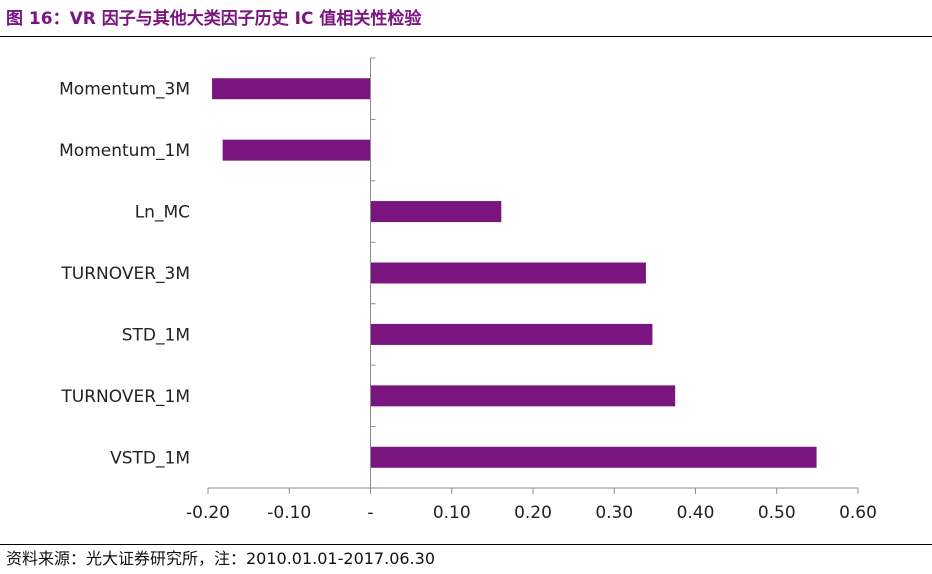 The height and width of the screenshot is (574, 932). What do you see at coordinates (289, 513) in the screenshot?
I see `x-tick-label: -0.10` at bounding box center [289, 513].